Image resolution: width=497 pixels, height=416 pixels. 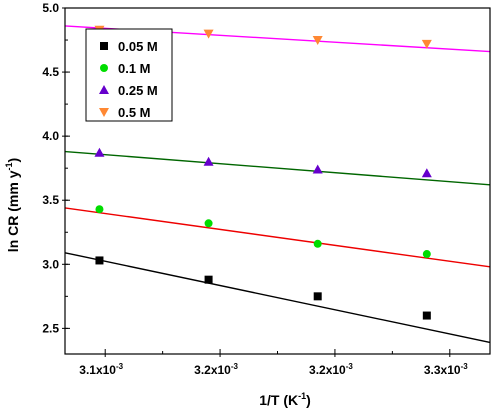 What do you see at coordinates (97, 370) in the screenshot?
I see `x-tick-mantissa: 3.1x10` at bounding box center [97, 370].